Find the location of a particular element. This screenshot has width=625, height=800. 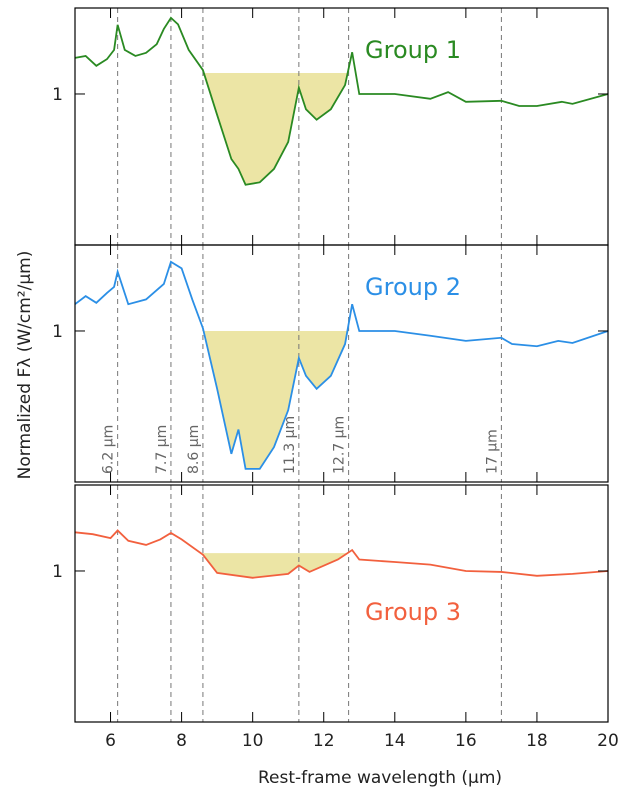

x-tick-label: 6 is located at coordinates (110, 741).